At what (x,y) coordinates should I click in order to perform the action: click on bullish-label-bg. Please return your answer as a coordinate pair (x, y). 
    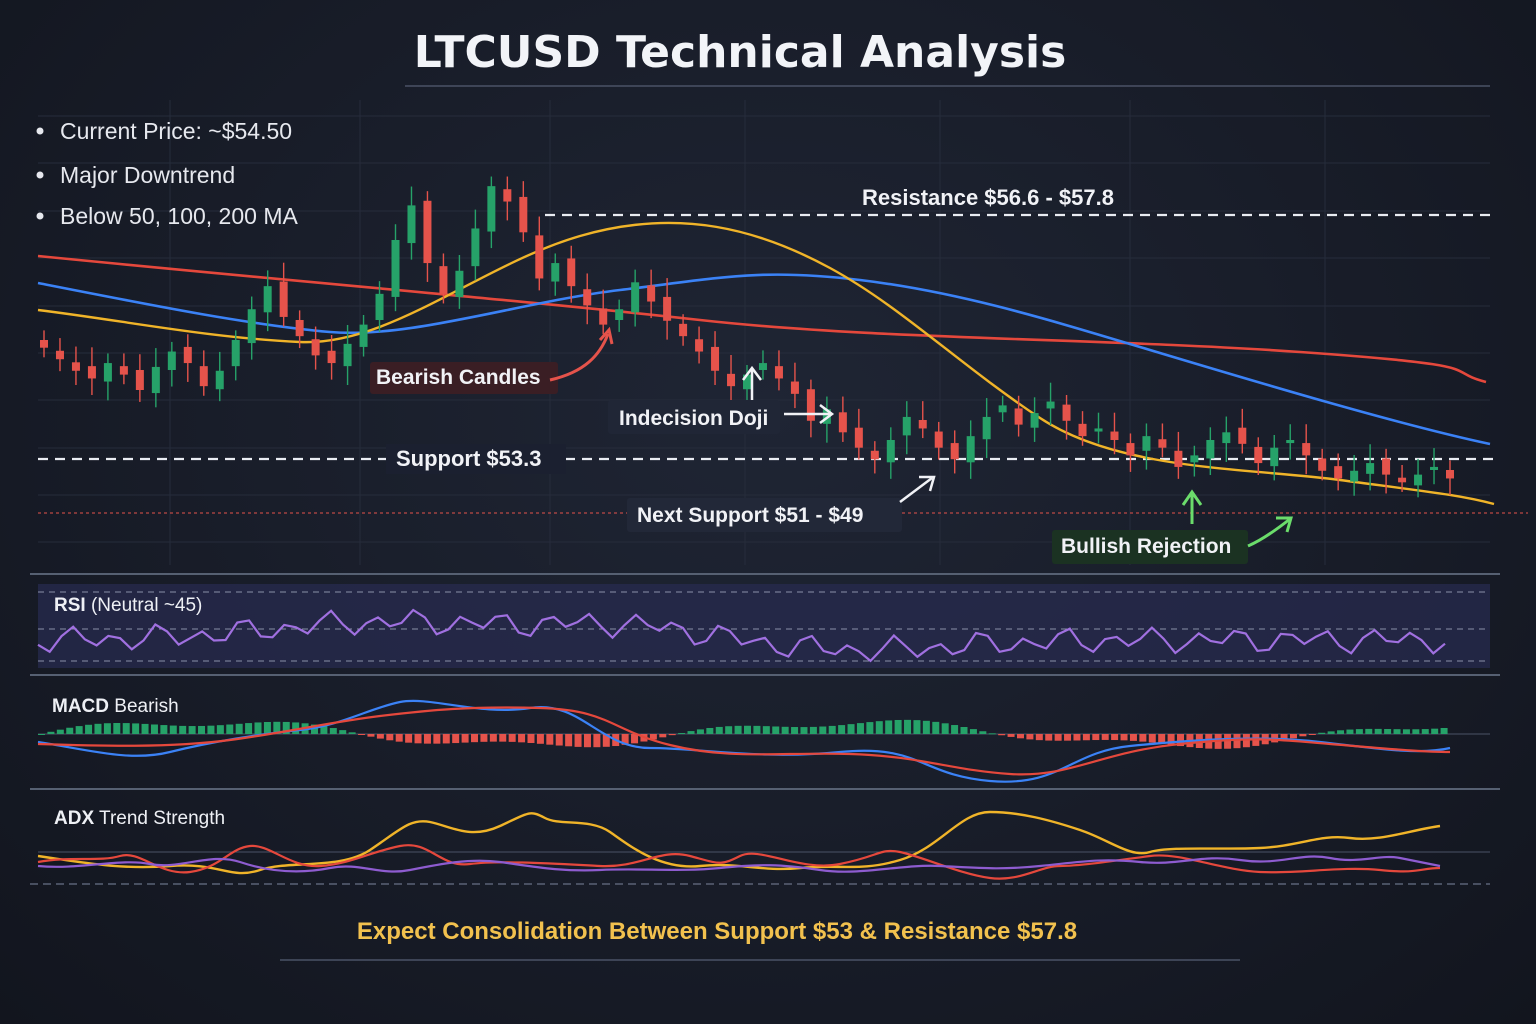
    Looking at the image, I should click on (1150, 547).